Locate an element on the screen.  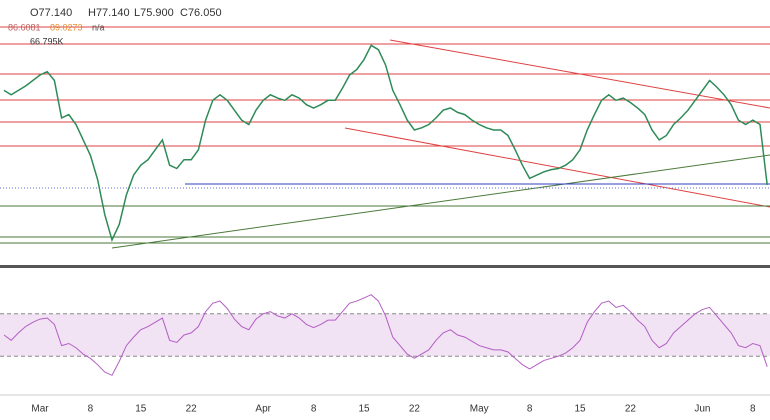
x-tick-label: Mar is located at coordinates (40, 409).